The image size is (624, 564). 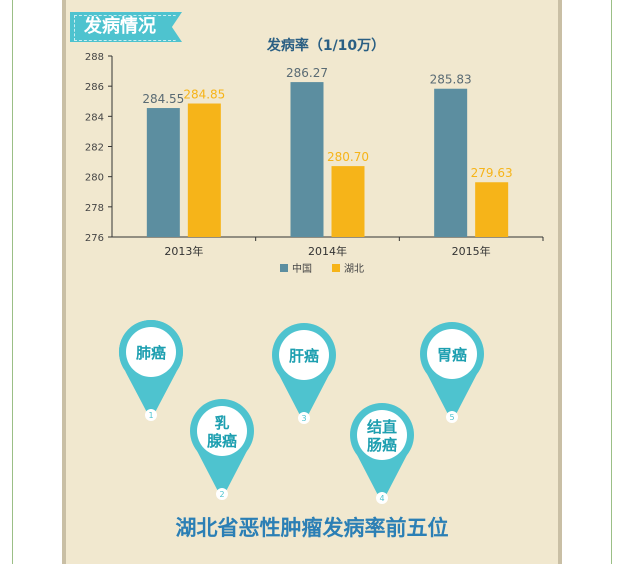 I want to click on frame-line-left, so click(x=12, y=282).